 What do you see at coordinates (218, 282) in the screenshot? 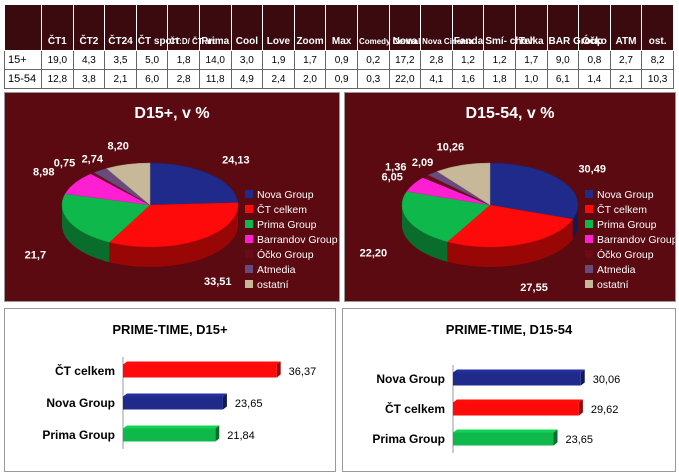
I see `pie-value-label: 33,51` at bounding box center [218, 282].